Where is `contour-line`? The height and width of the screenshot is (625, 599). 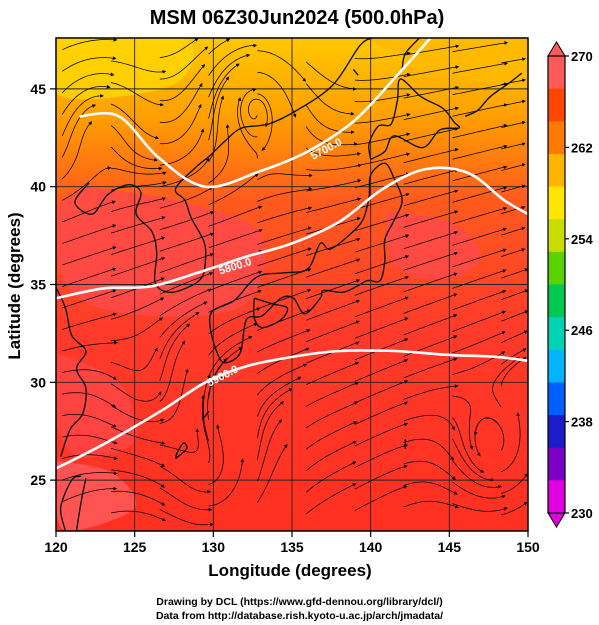
contour-line is located at coordinates (255, 113).